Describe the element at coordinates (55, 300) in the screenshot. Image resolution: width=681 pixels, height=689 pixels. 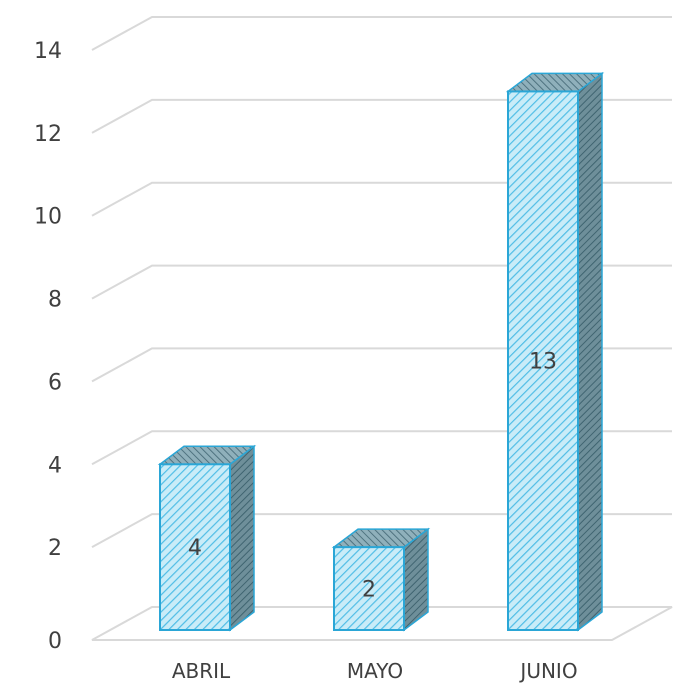
I see `y-tick-label: 8` at that location.